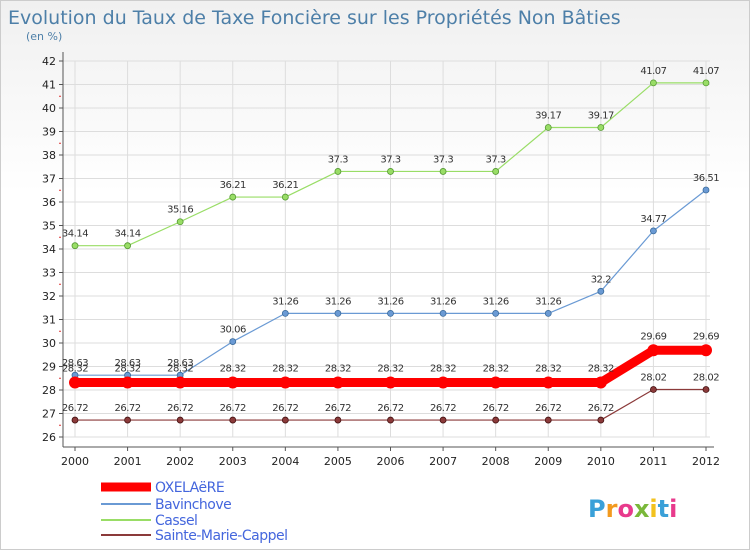 The image size is (750, 550). Describe the element at coordinates (548, 461) in the screenshot. I see `x-tick-label: 2009` at that location.